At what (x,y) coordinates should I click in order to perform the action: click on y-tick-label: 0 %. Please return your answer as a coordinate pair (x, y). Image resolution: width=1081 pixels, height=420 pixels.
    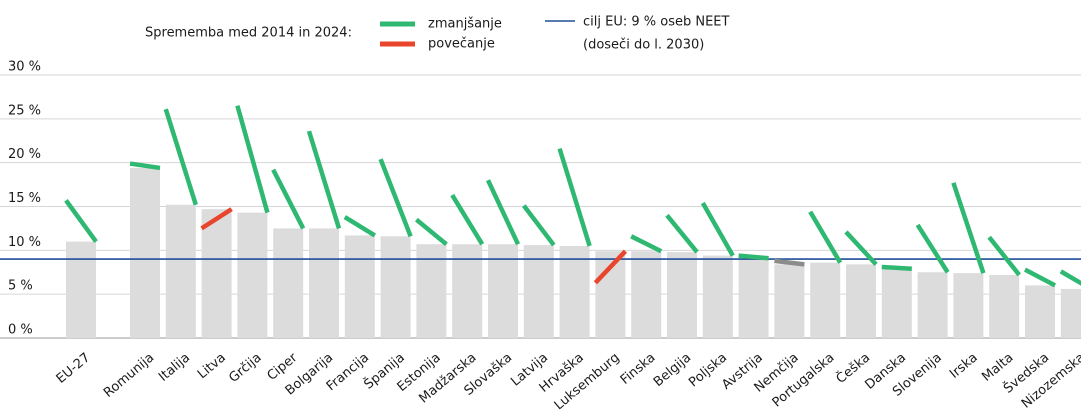
    Looking at the image, I should click on (20, 330).